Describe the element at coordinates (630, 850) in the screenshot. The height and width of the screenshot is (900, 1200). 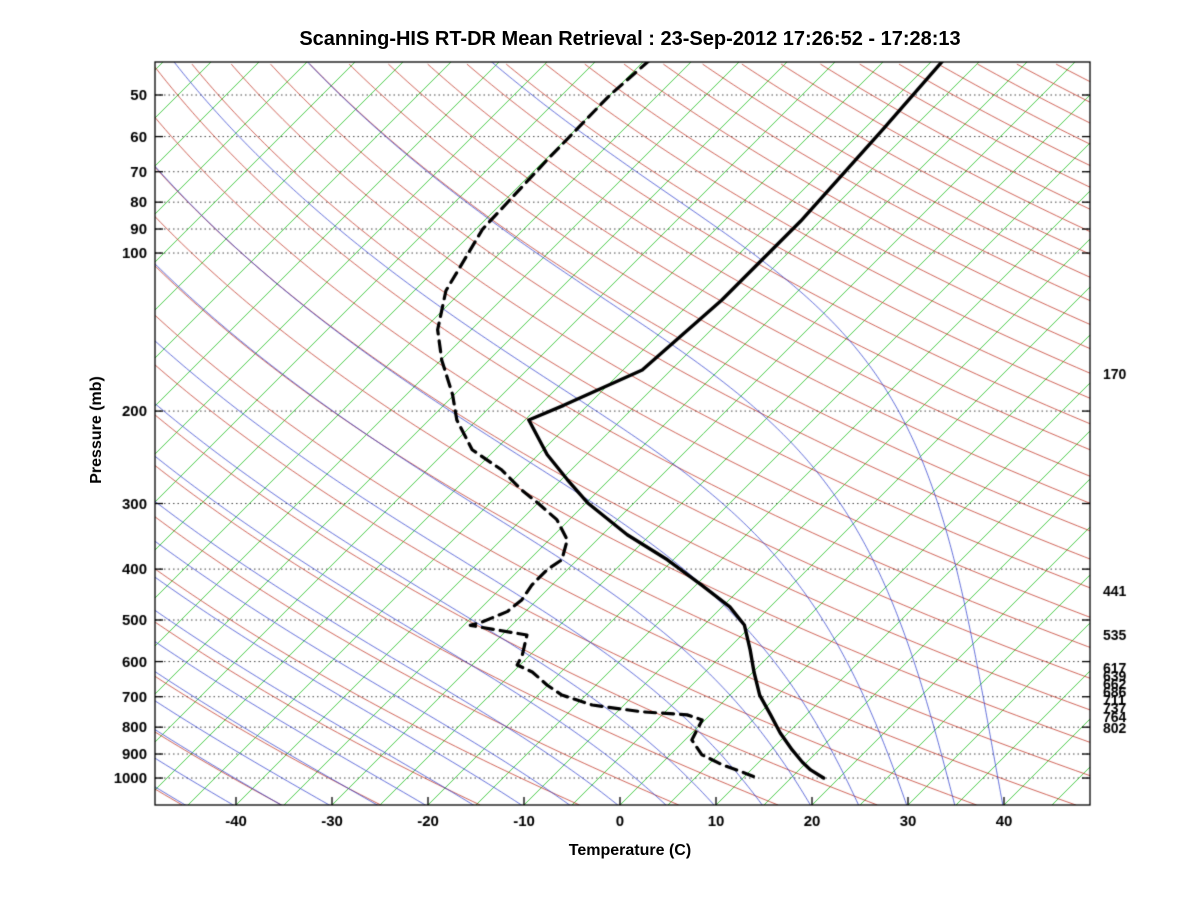
I see `x-axis-label: Temperature (C)` at that location.